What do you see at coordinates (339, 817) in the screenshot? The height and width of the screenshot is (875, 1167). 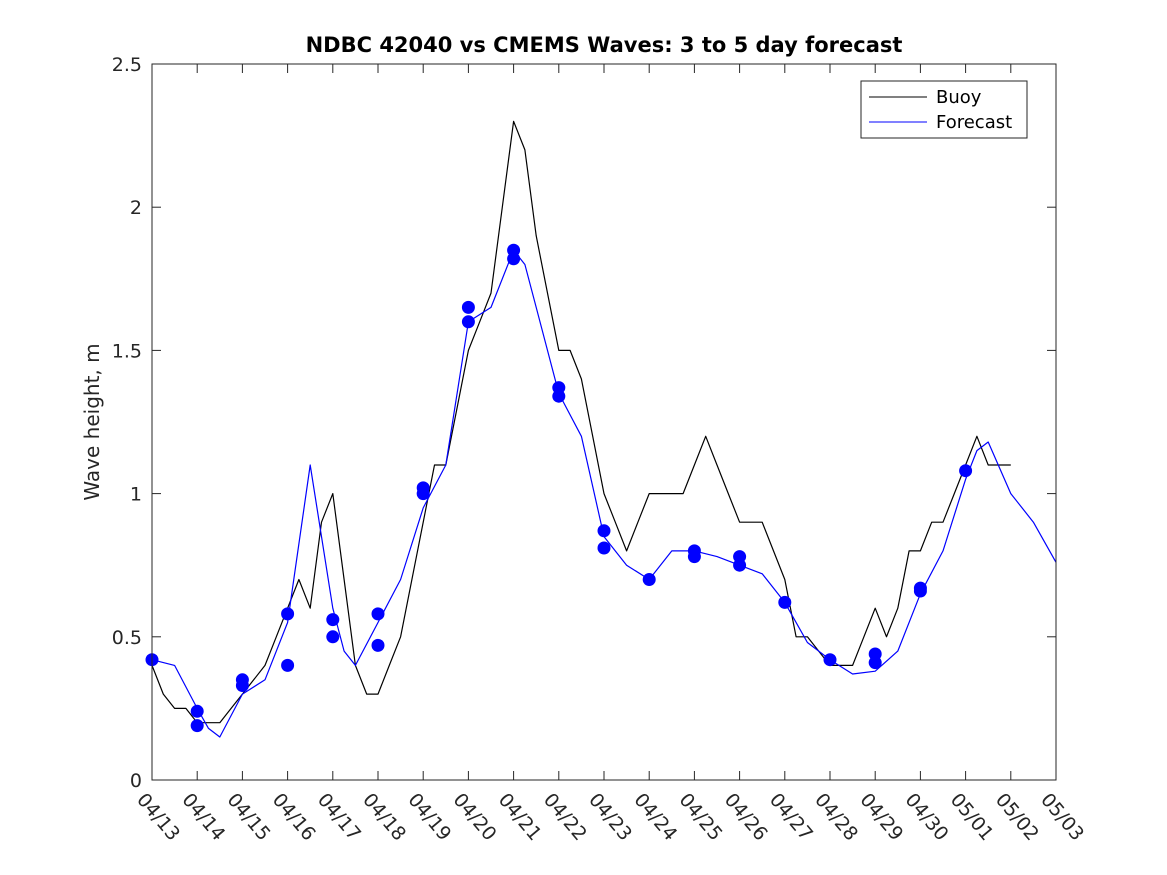 I see `x-tick-label: 04/17` at bounding box center [339, 817].